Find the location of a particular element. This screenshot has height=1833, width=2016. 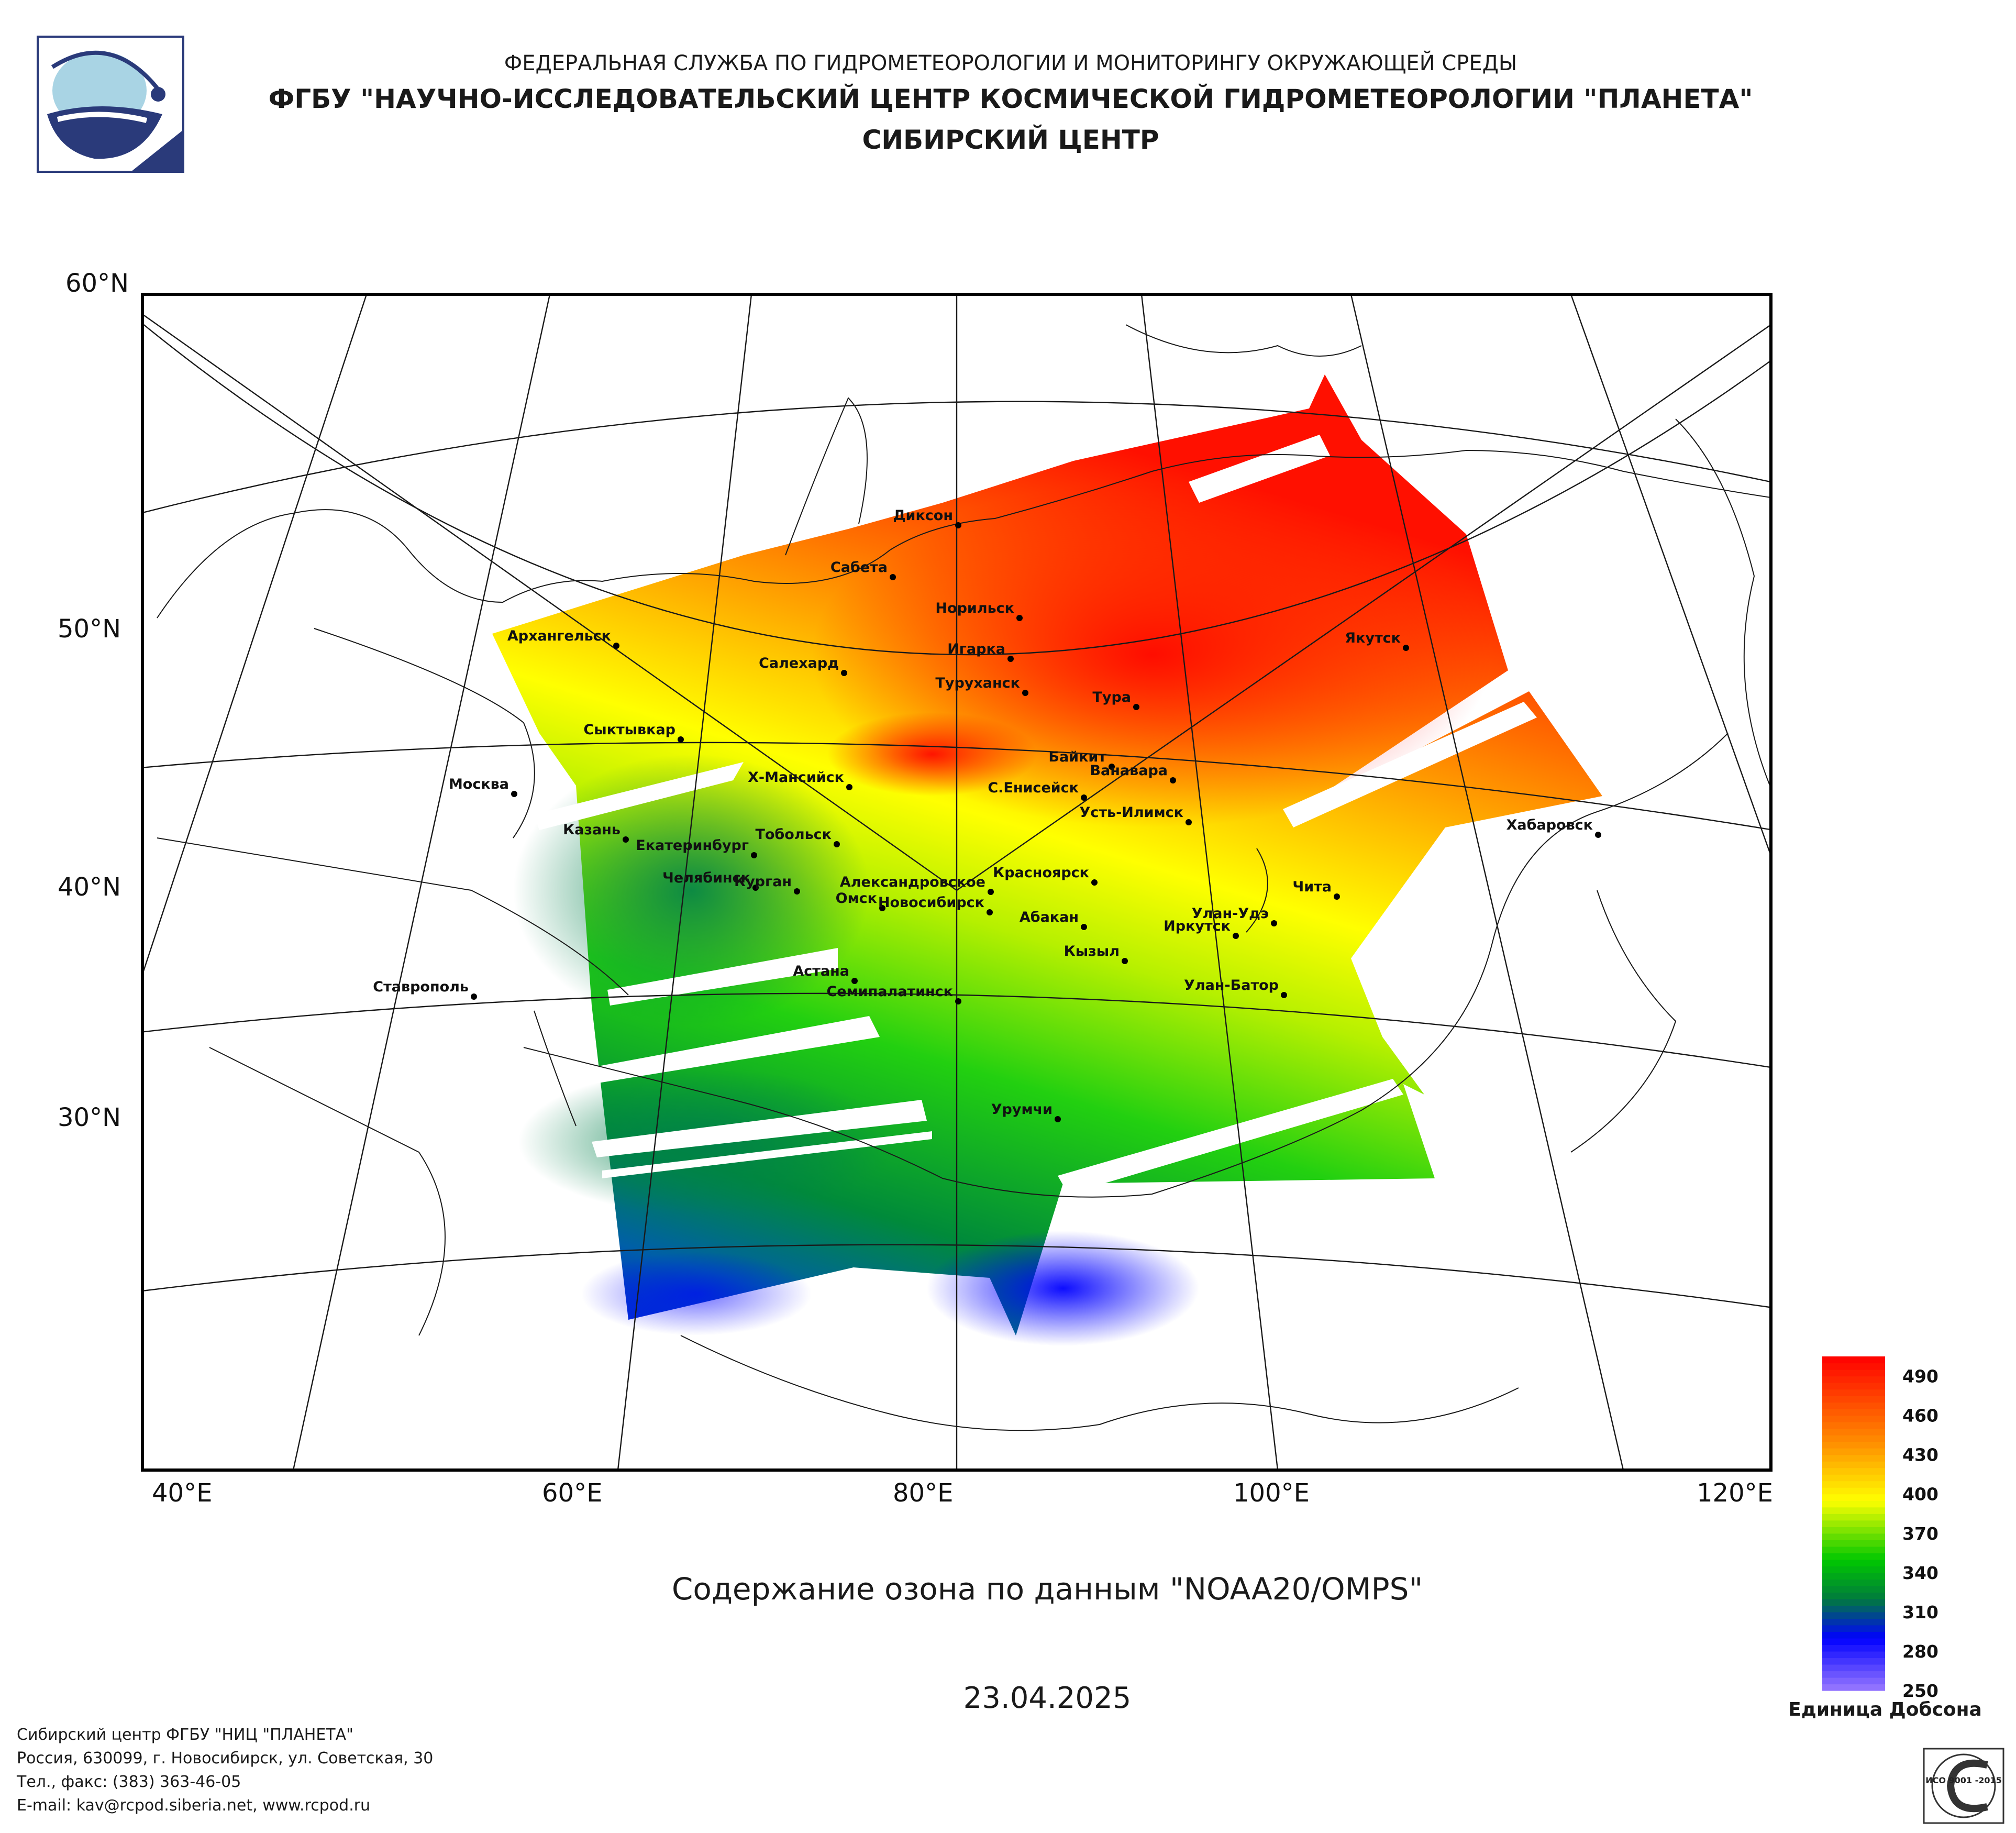

ozone-min-area is located at coordinates (1063, 1288).